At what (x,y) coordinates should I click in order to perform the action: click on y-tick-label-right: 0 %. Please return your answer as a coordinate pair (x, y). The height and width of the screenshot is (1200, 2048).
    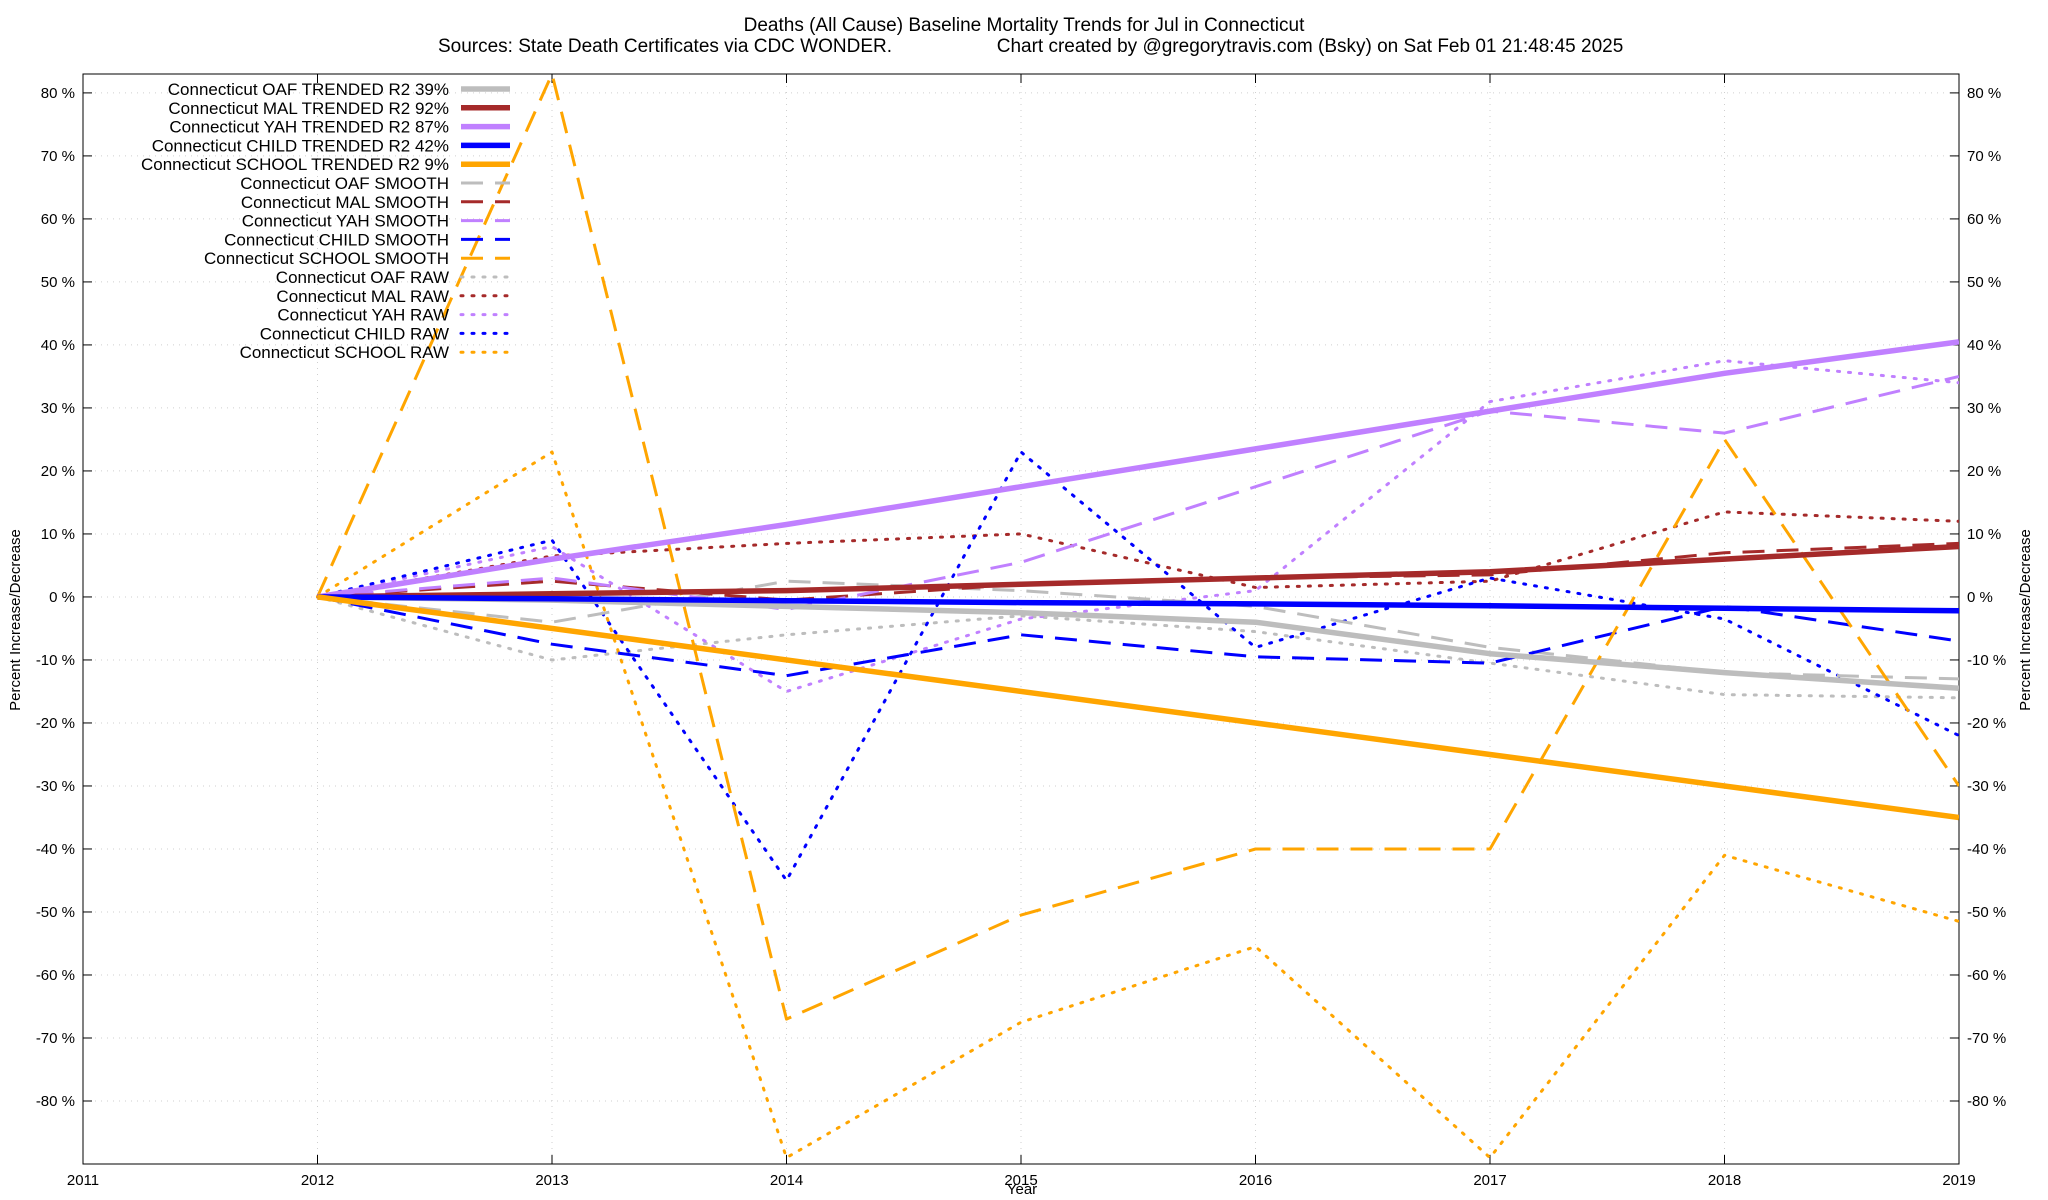
    Looking at the image, I should click on (1980, 597).